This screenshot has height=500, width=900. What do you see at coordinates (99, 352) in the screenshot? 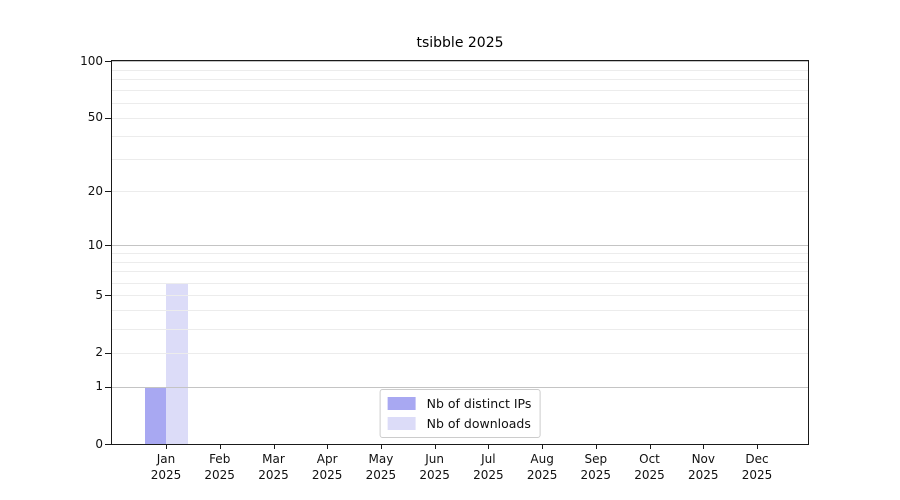
I see `y-tick-label-2: 2` at bounding box center [99, 352].